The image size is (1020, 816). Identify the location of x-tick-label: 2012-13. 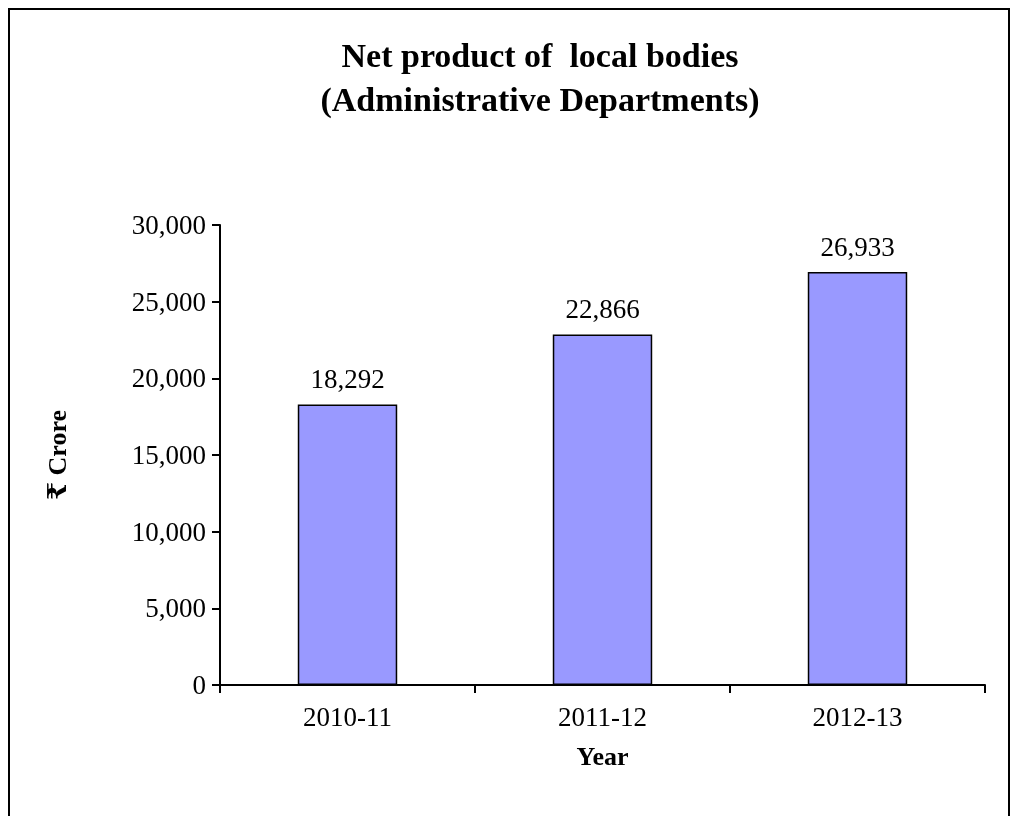
(857, 716).